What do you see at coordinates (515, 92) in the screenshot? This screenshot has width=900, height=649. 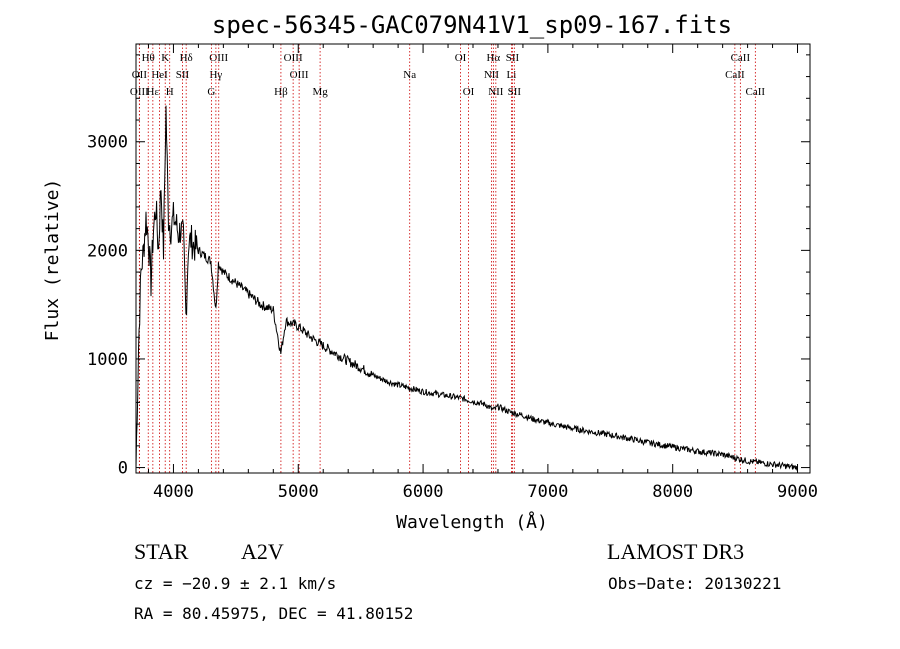 I see `line-label-26: SII` at bounding box center [515, 92].